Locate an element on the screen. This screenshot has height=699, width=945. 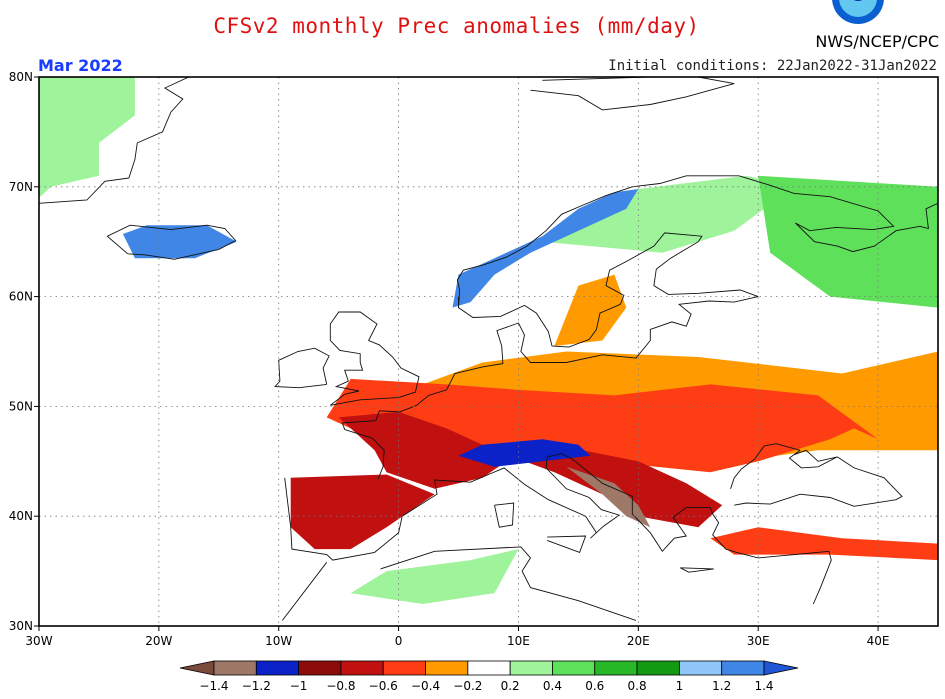
region-balkans is located at coordinates (608, 497).